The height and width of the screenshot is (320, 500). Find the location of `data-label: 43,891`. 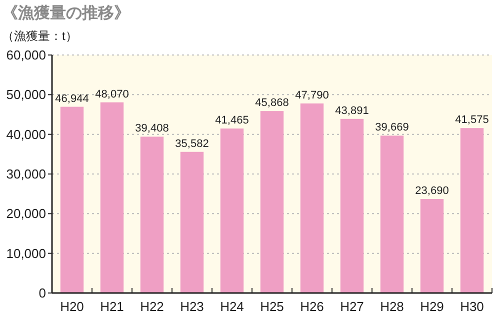

data-label: 43,891 is located at coordinates (352, 110).